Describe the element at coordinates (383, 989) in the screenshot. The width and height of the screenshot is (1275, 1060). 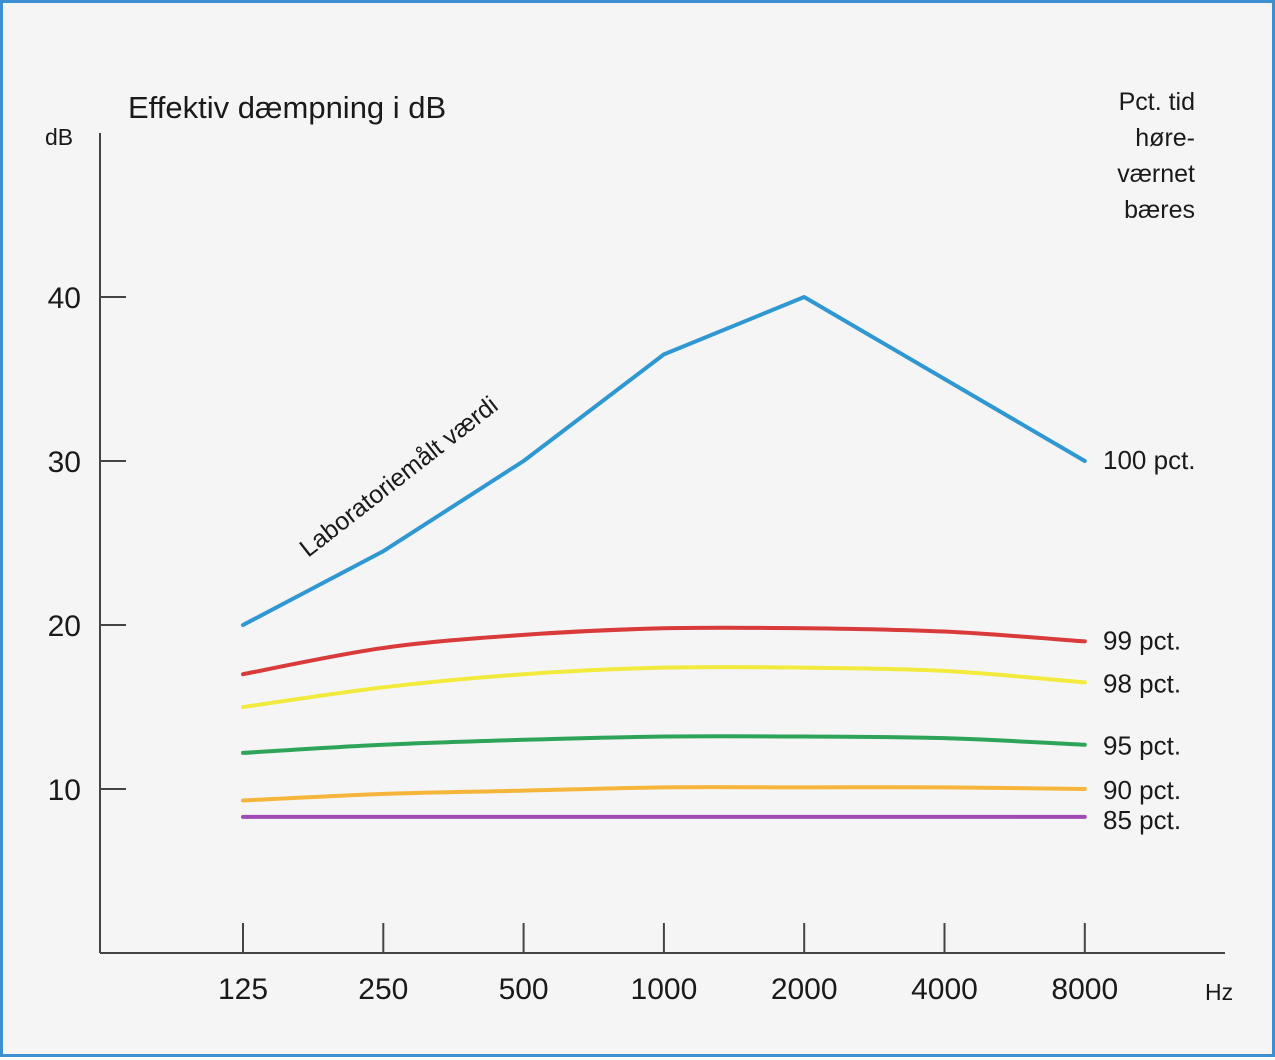
I see `x-tick-label: 250` at that location.